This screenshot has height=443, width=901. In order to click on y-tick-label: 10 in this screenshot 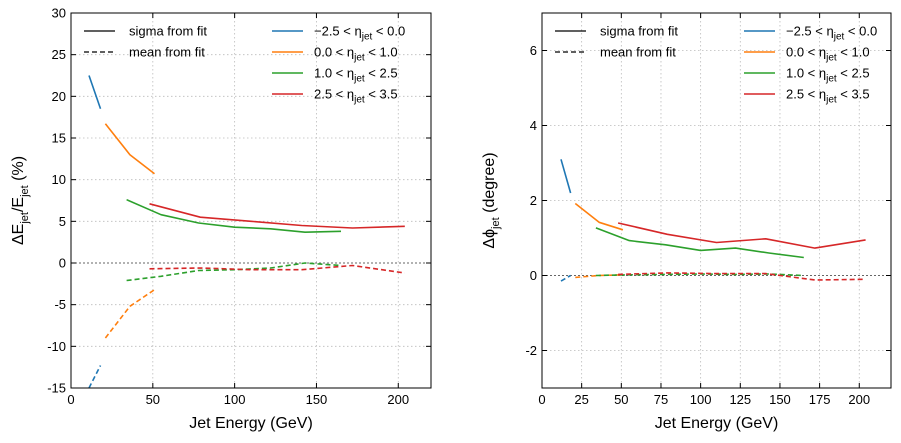, I will do `click(59, 179)`.